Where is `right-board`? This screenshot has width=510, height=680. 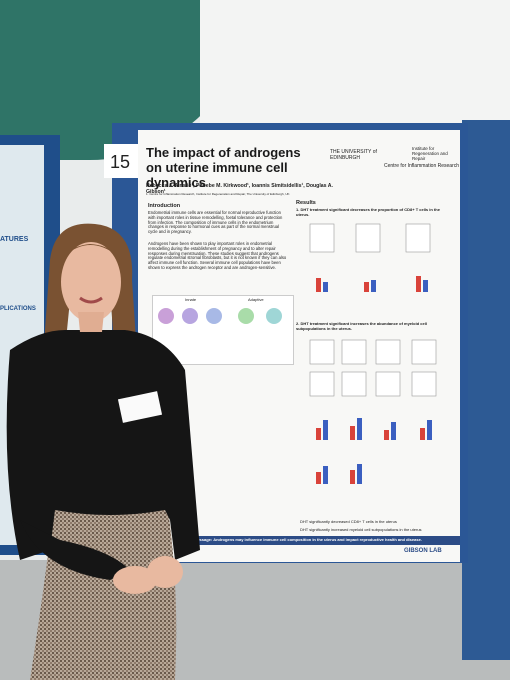
right-board is located at coordinates (486, 390).